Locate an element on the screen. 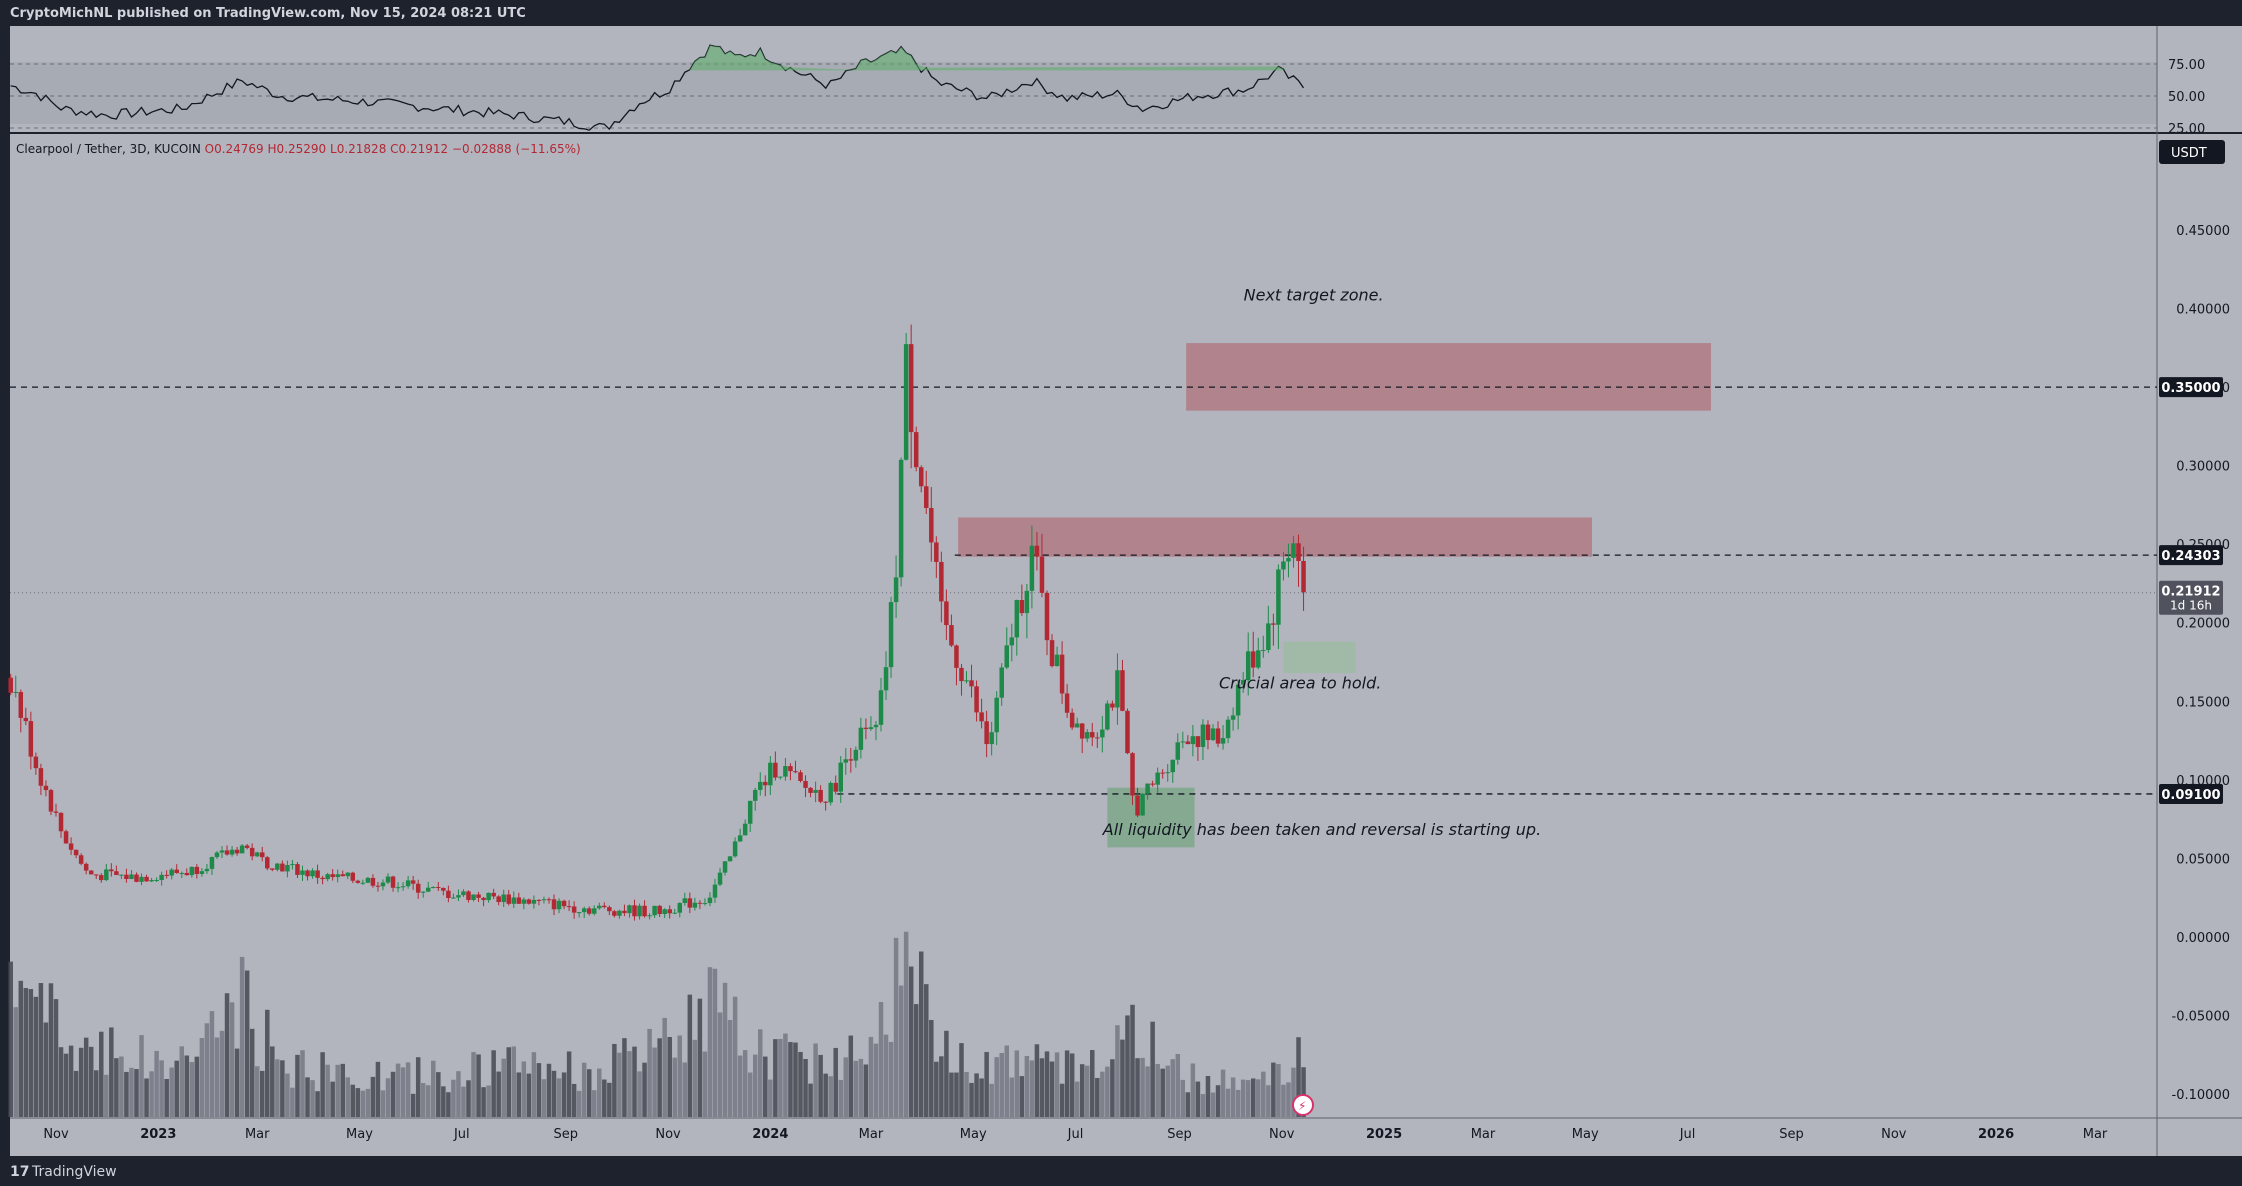  time-tick-label: May is located at coordinates (1585, 1134).